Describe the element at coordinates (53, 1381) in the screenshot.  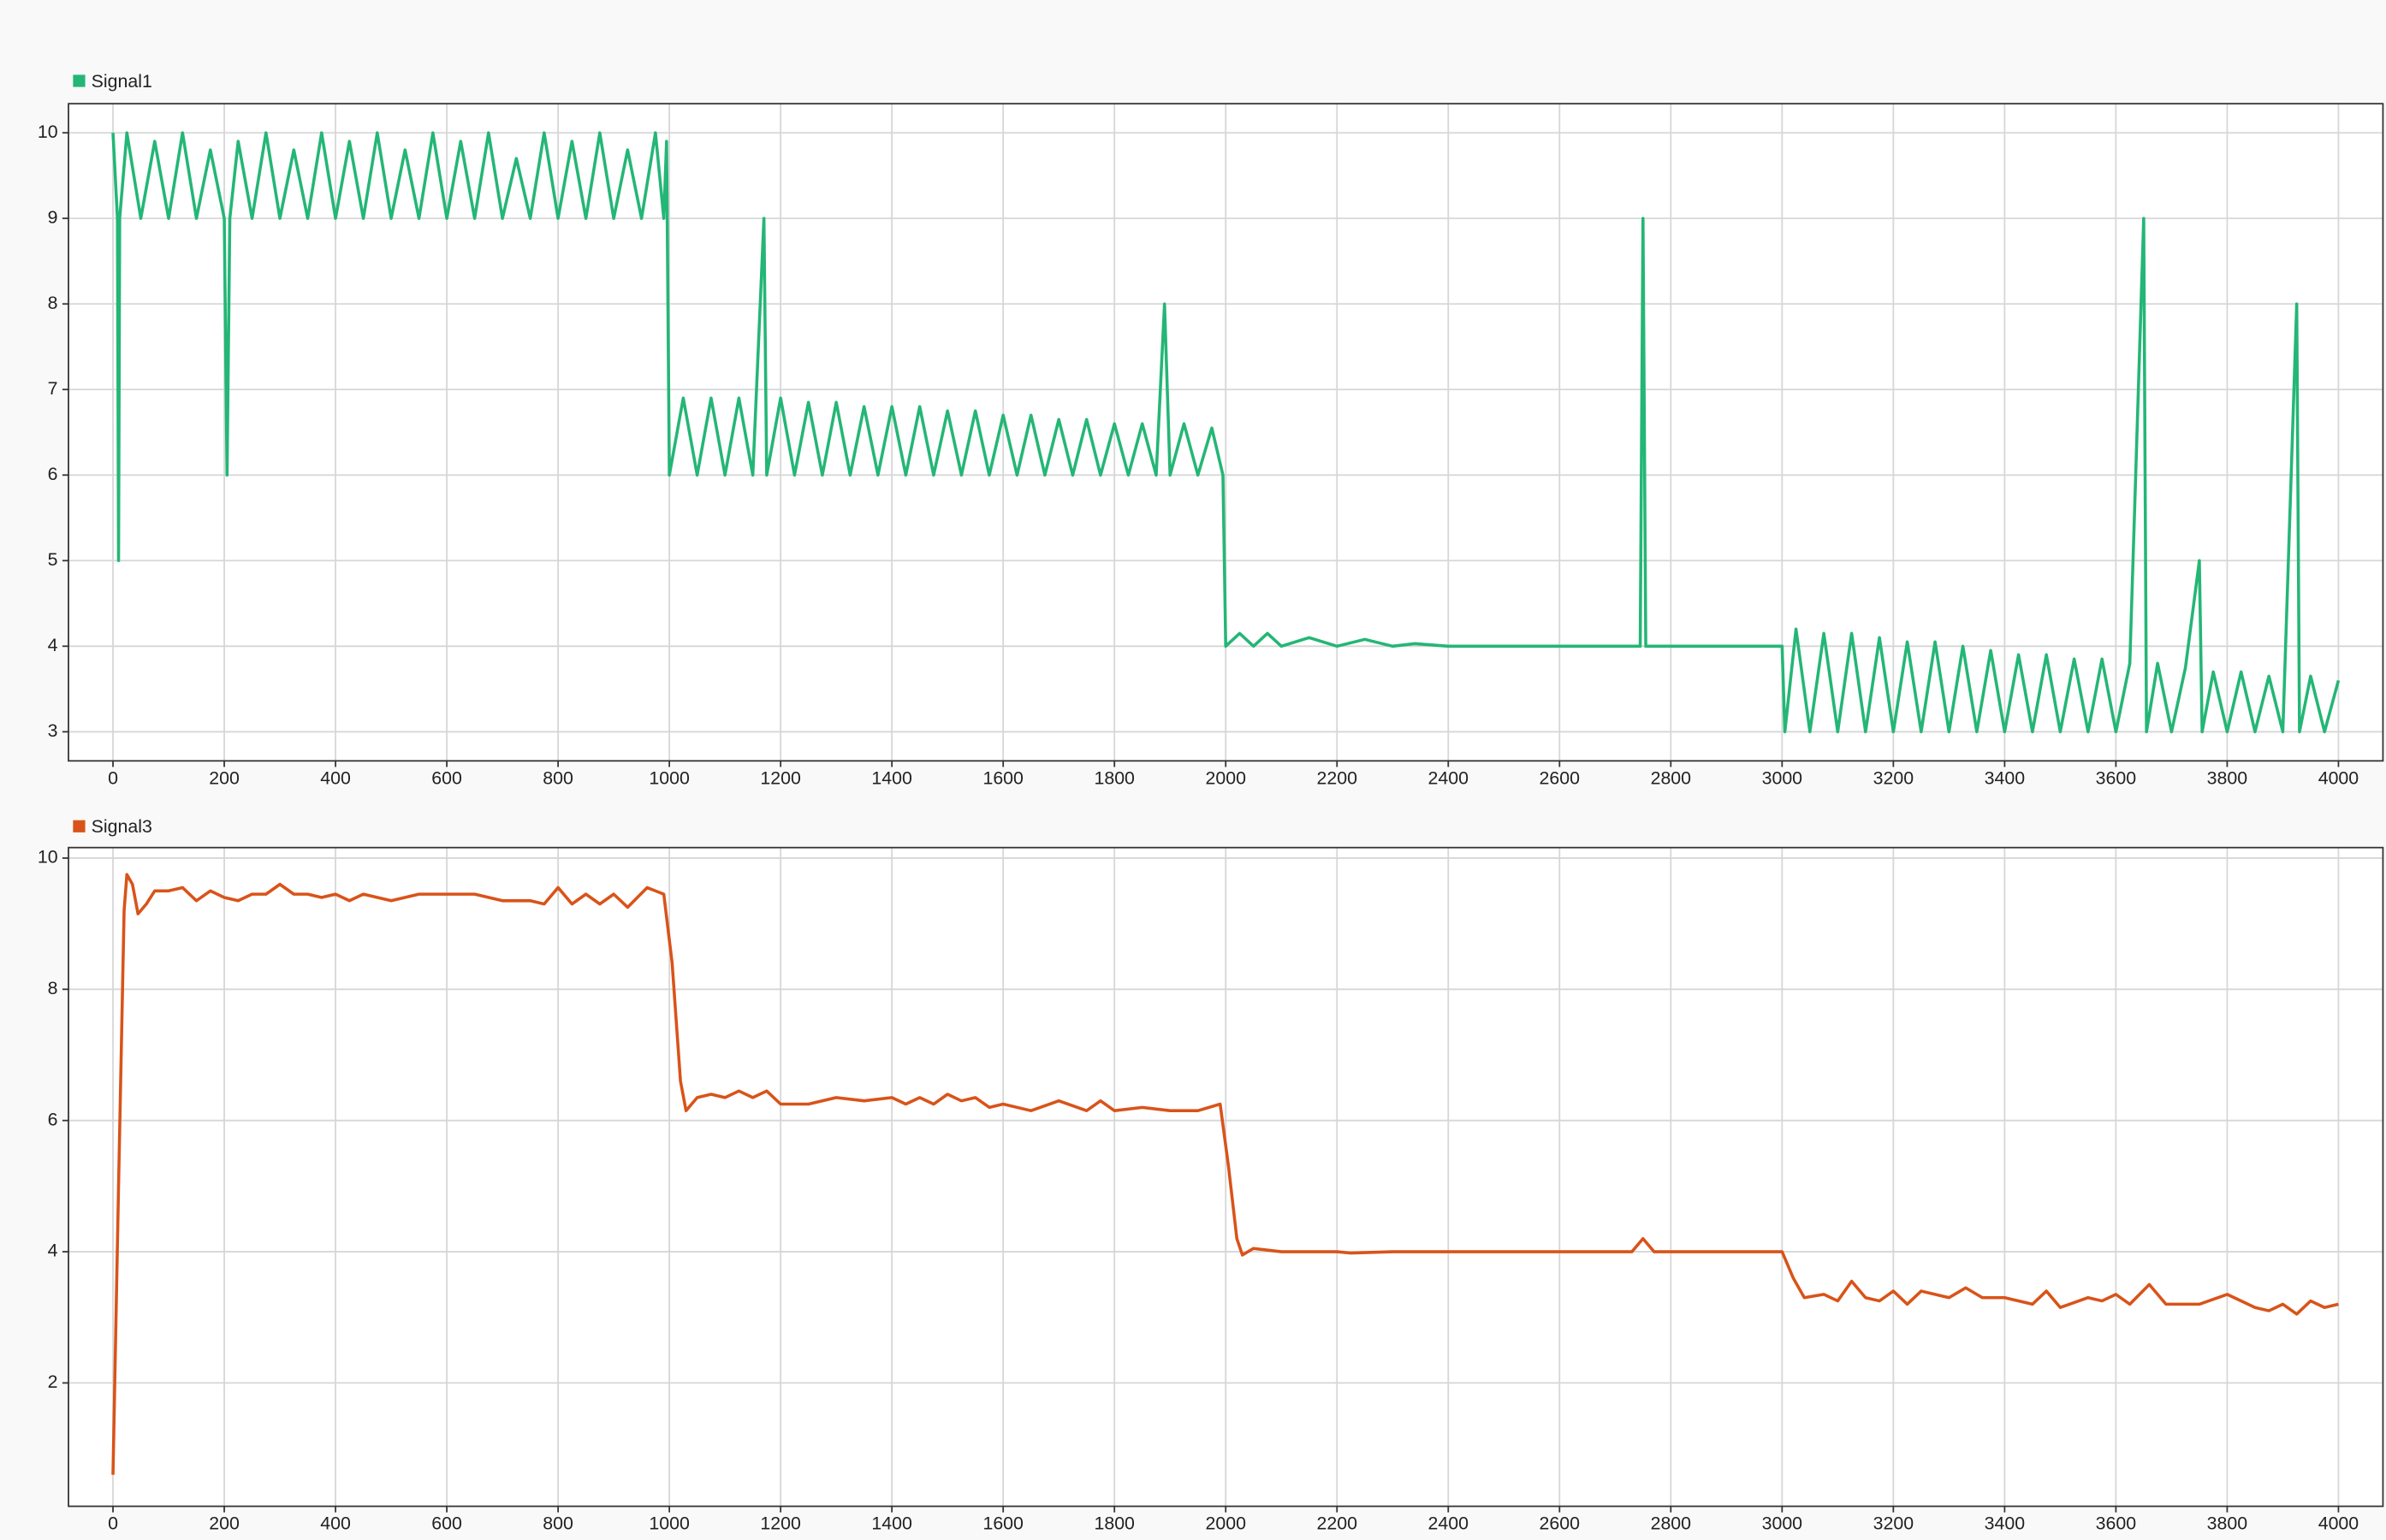
I see `y-tick-label: 2` at that location.